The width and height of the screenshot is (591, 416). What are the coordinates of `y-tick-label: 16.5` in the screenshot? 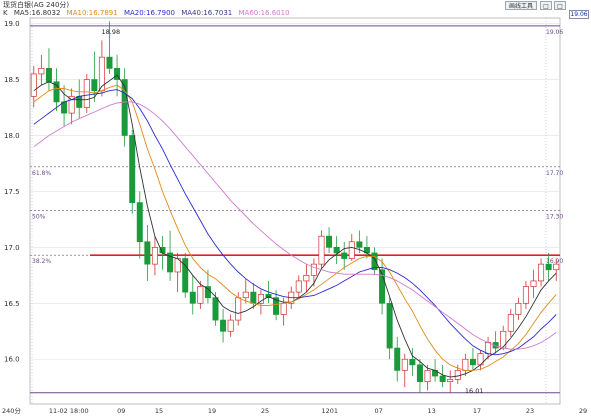 It's located at (12, 304).